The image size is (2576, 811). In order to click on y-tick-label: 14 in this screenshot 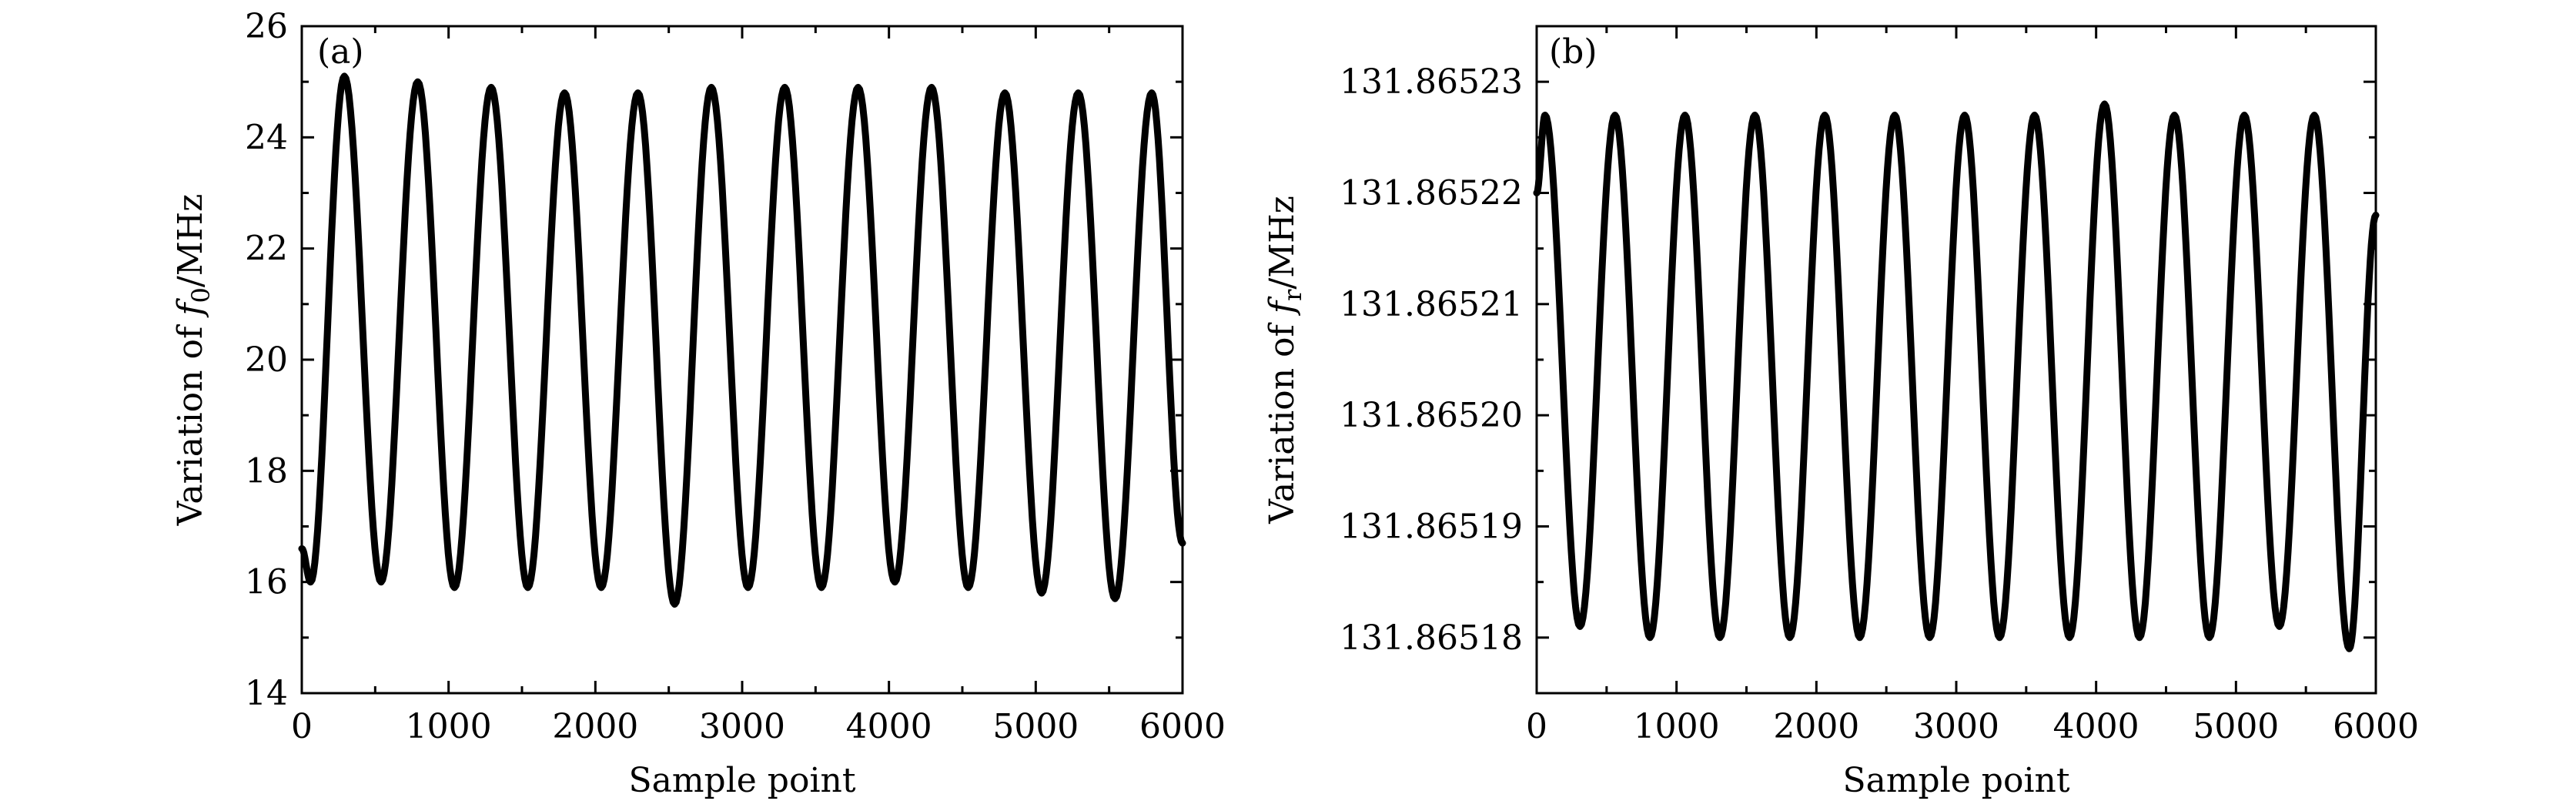, I will do `click(267, 693)`.